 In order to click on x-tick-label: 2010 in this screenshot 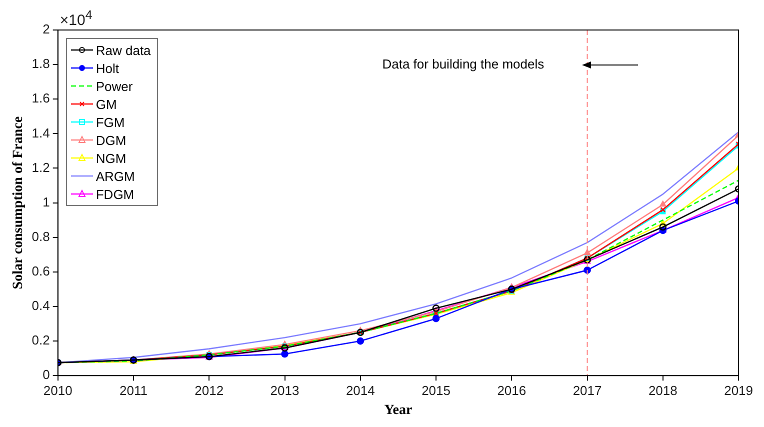, I will do `click(57, 390)`.